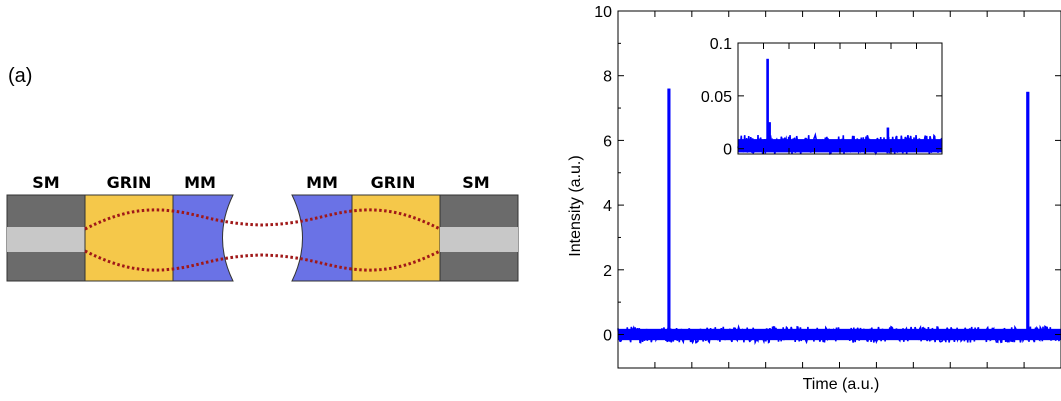  What do you see at coordinates (262, 219) in the screenshot?
I see `beam-path-upper` at bounding box center [262, 219].